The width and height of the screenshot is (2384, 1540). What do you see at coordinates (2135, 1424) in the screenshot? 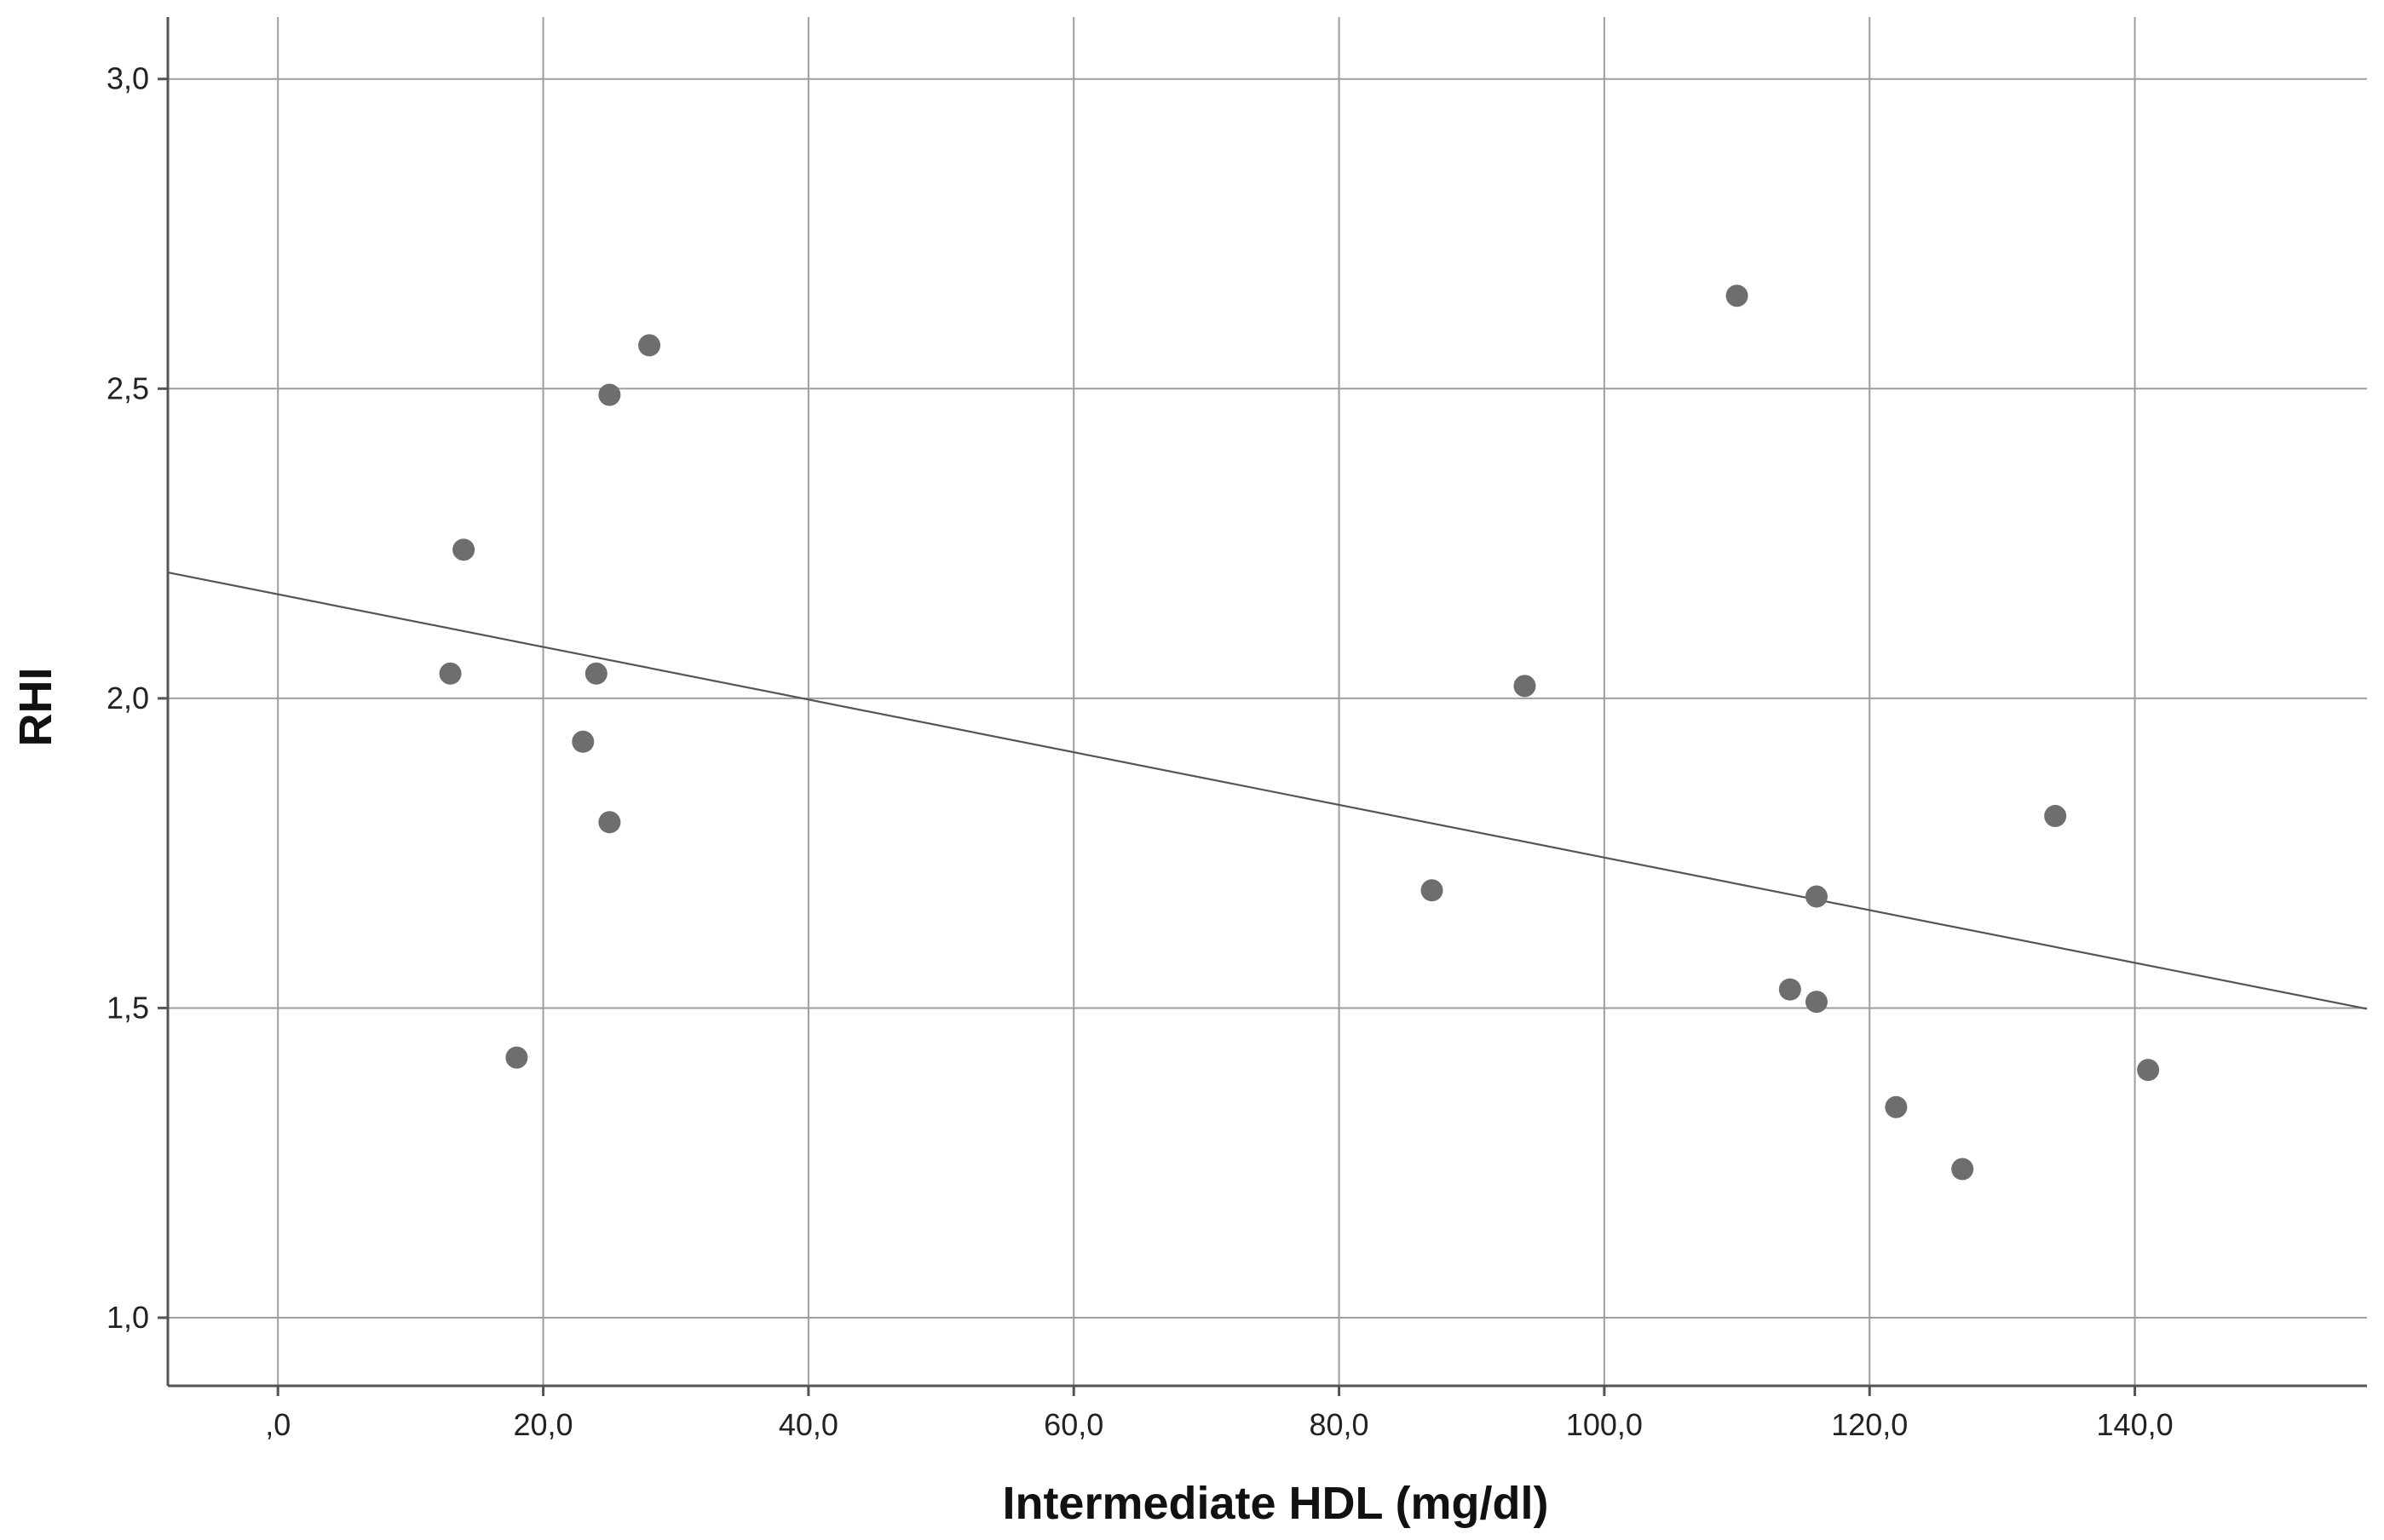
I see `x-tick-label: 140,0` at bounding box center [2135, 1424].